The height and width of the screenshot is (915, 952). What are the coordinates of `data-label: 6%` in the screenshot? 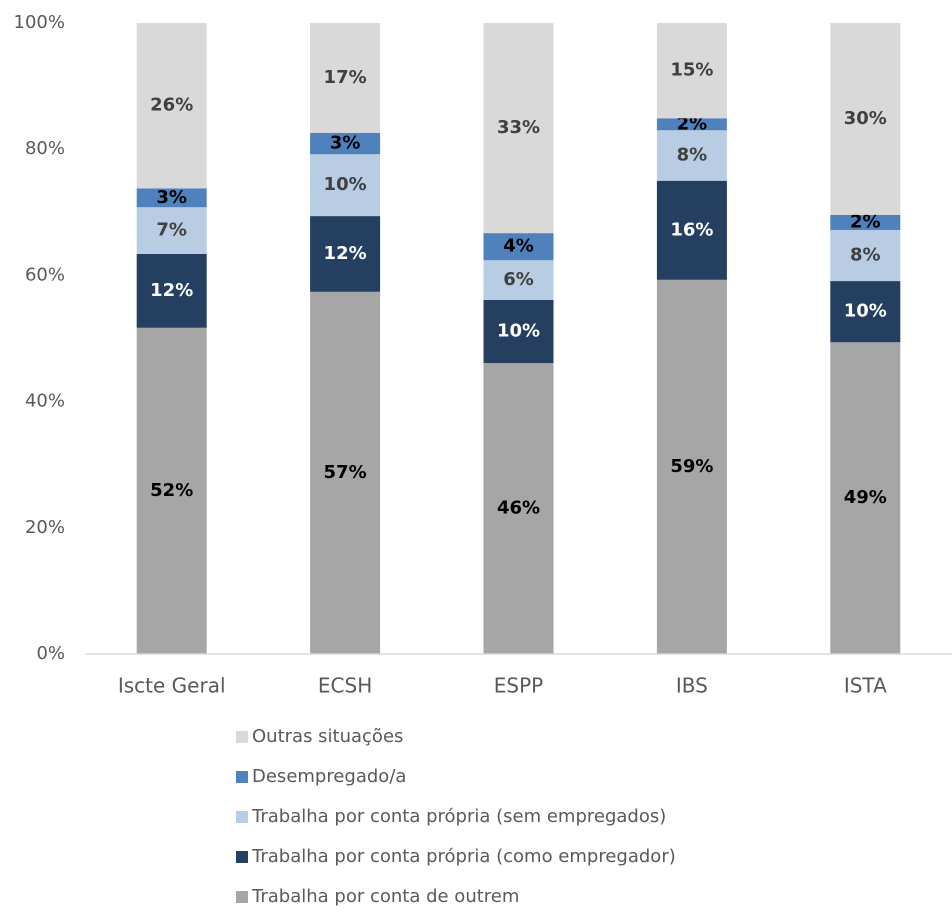 It's located at (518, 279).